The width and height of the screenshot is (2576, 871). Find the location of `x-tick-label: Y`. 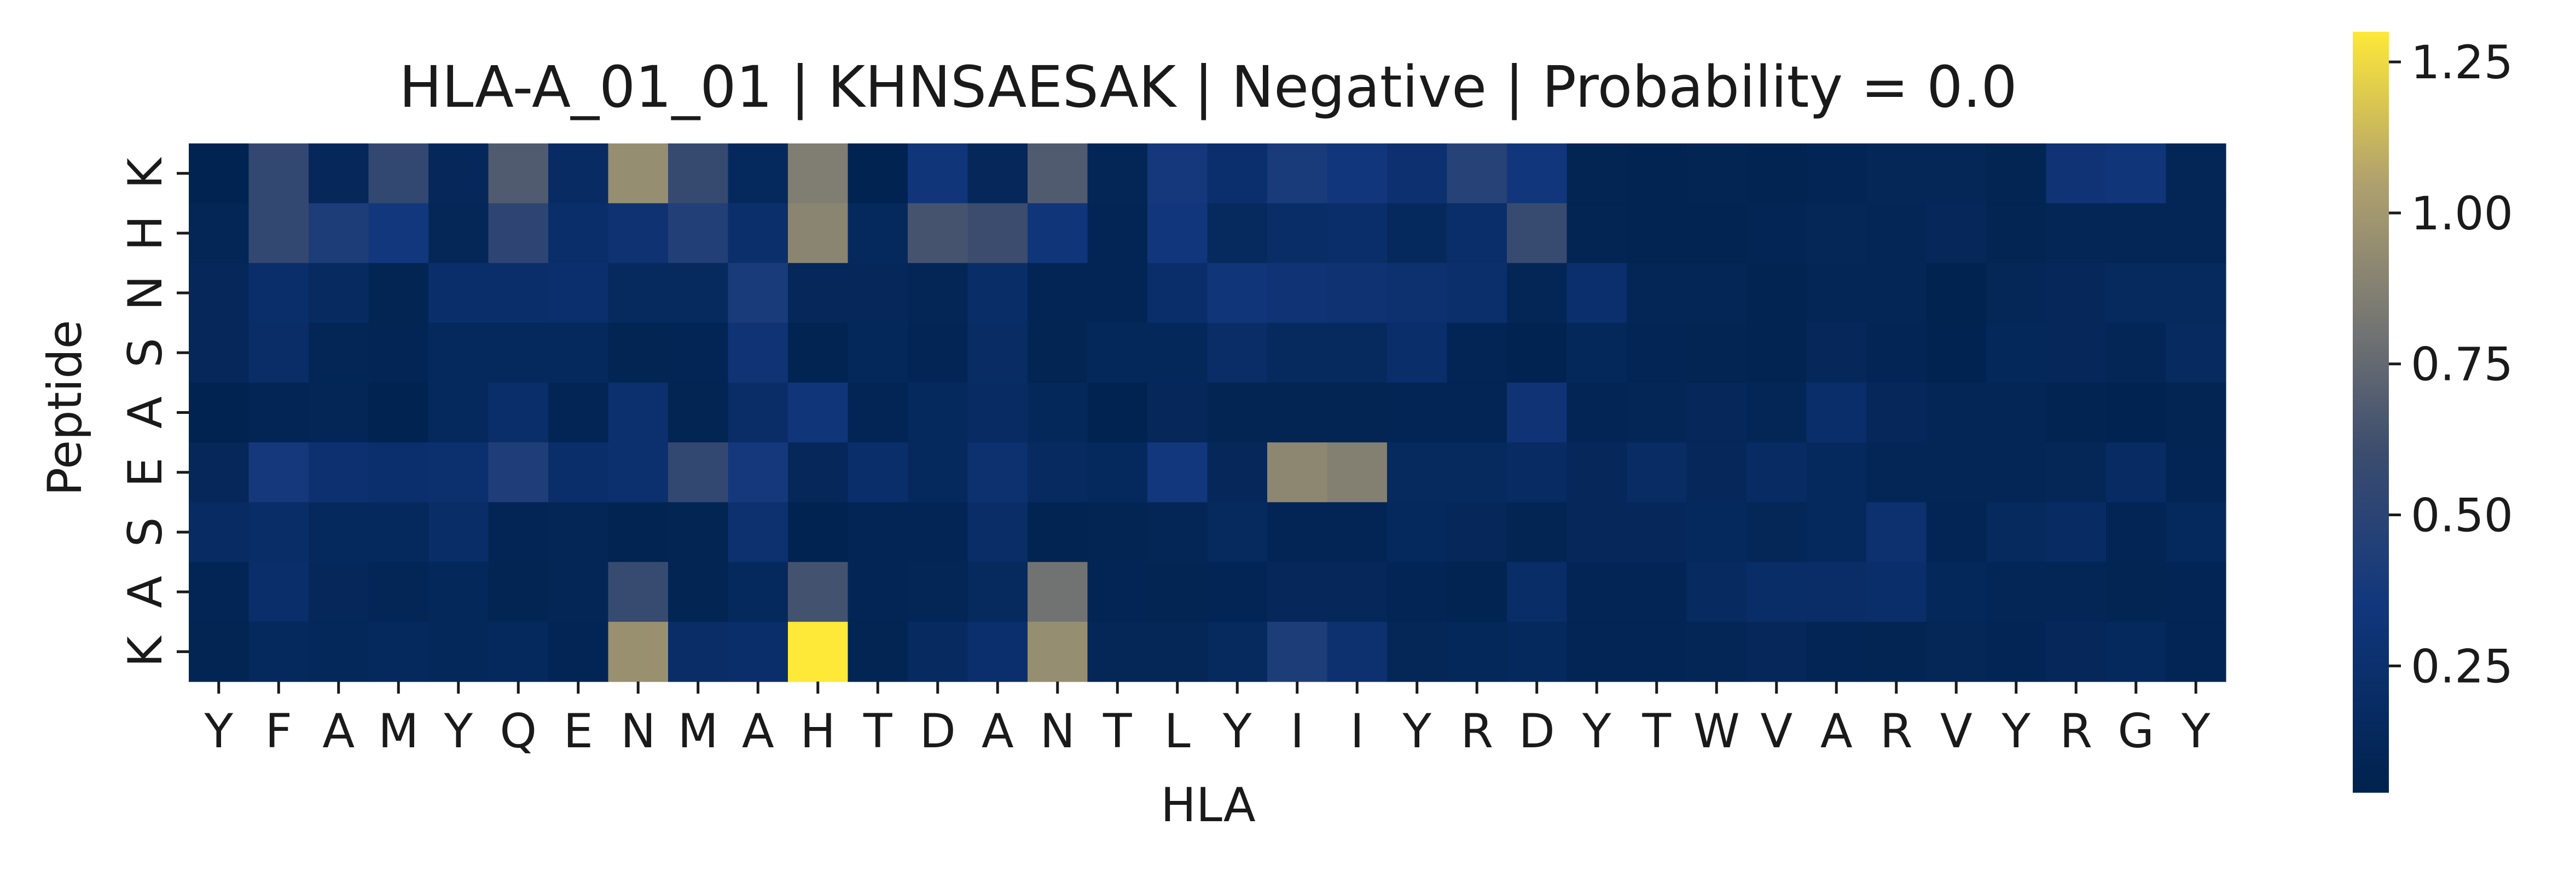

x-tick-label: Y is located at coordinates (1597, 731).